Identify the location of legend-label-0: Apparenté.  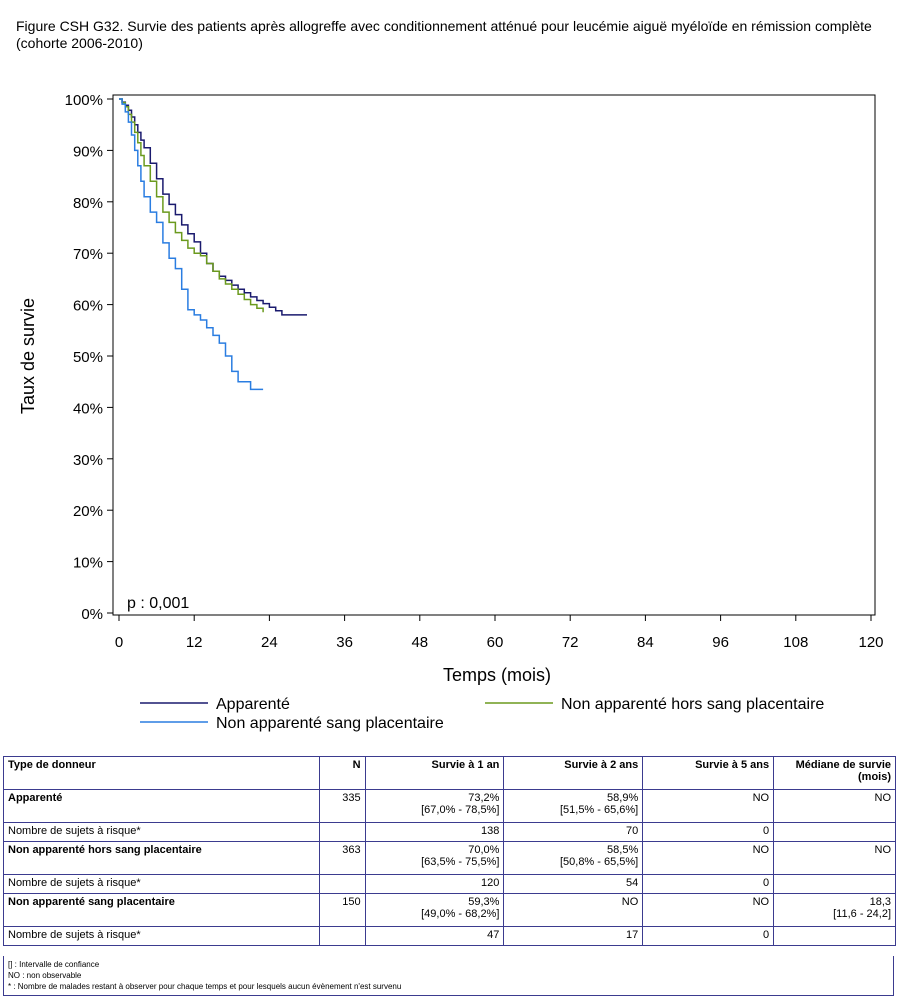
(253, 704).